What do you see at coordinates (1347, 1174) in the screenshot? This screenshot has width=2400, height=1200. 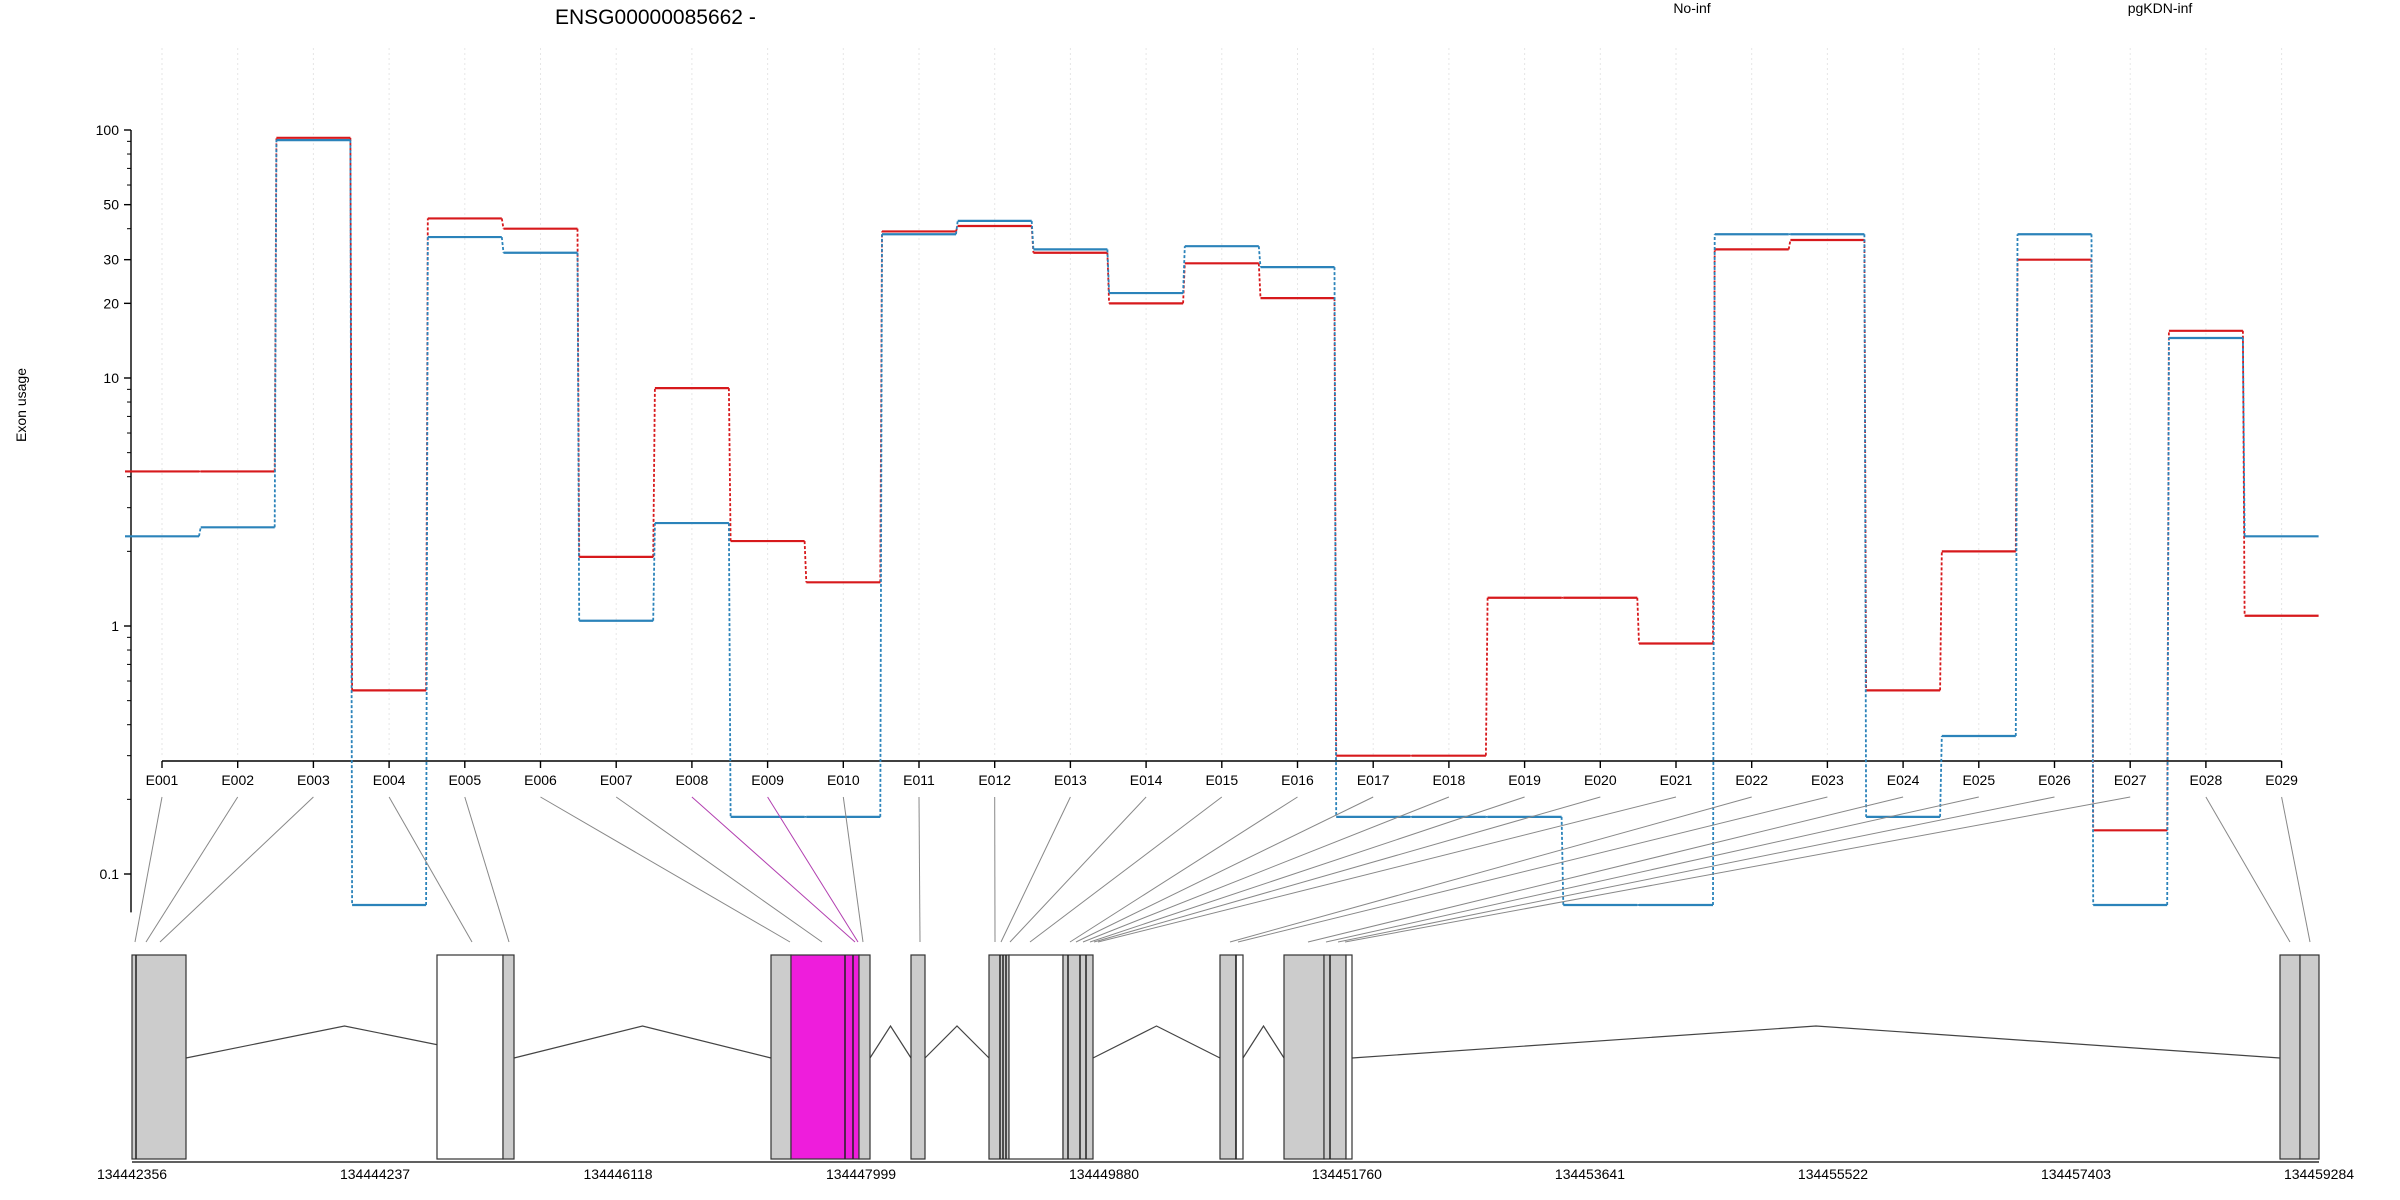 I see `coordinate-label: 134451760` at bounding box center [1347, 1174].